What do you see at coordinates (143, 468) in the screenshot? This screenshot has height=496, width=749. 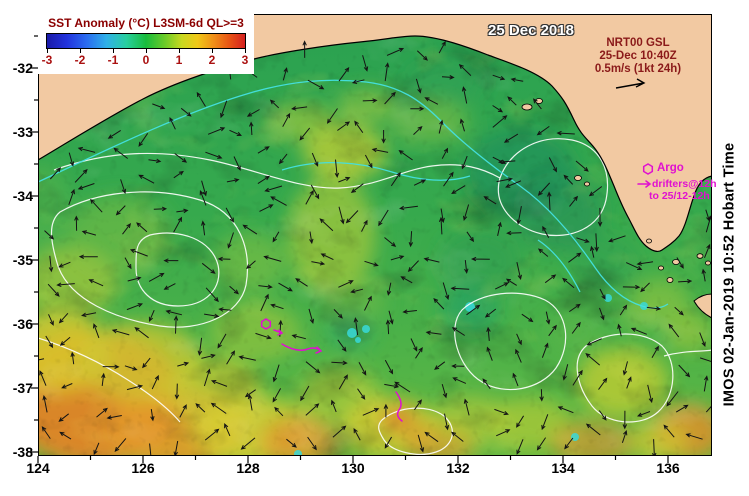 I see `x-axis-label: 126` at bounding box center [143, 468].